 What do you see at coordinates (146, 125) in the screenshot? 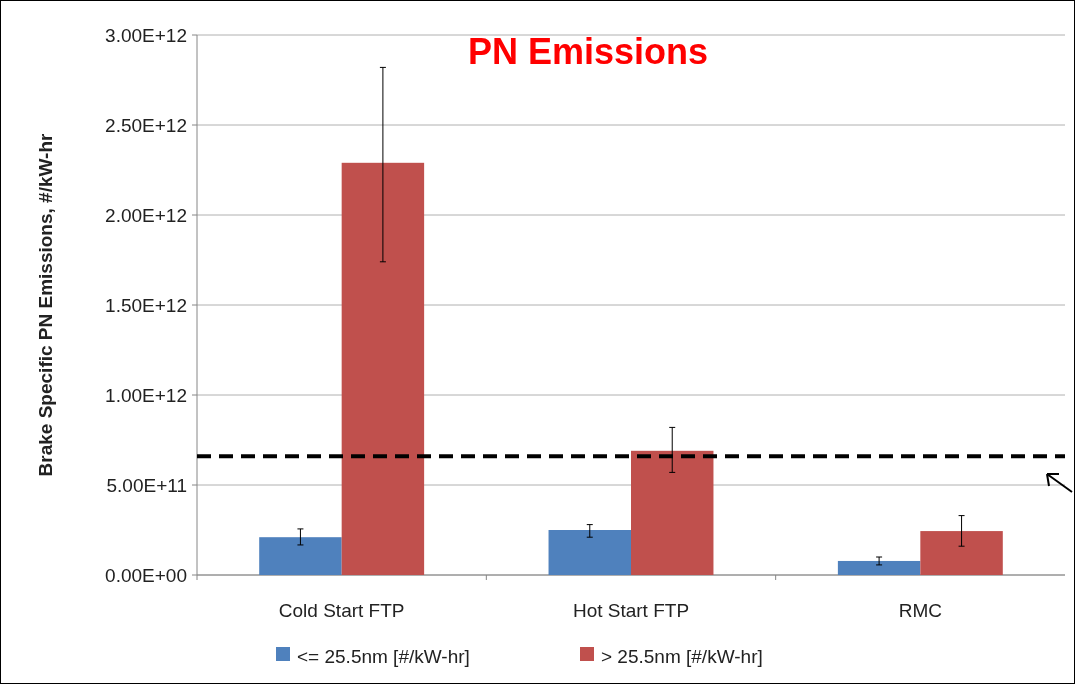
I see `y-tick-label: 2.50E+12` at bounding box center [146, 125].